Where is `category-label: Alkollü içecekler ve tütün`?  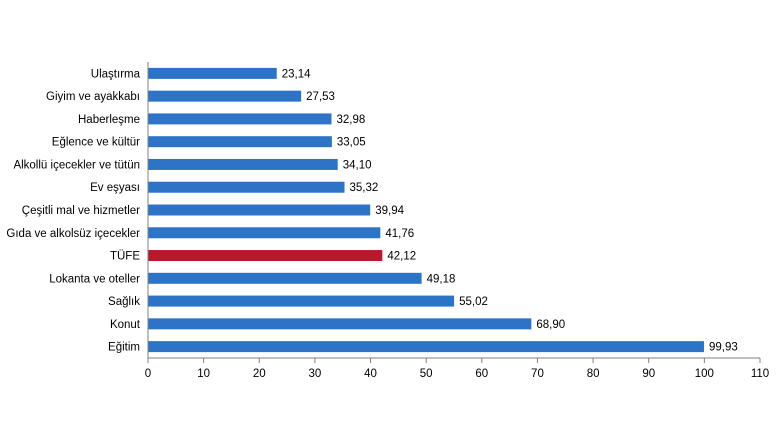
category-label: Alkollü içecekler ve tütün is located at coordinates (76, 165).